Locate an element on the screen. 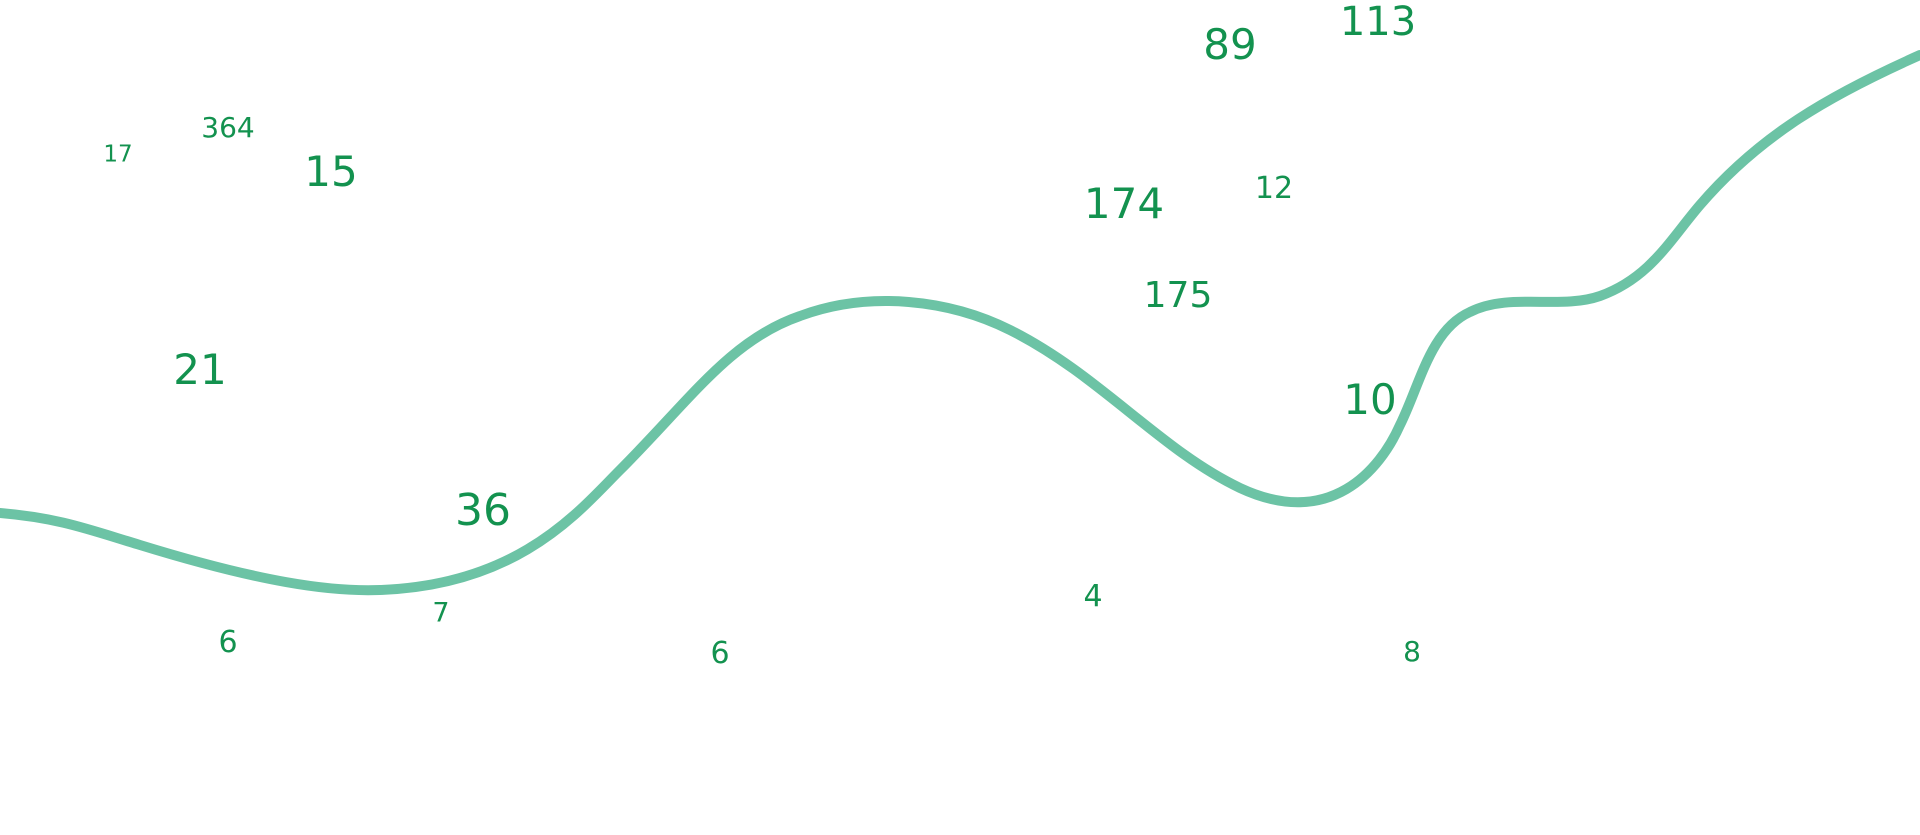  number-label: 8 is located at coordinates (1412, 651).